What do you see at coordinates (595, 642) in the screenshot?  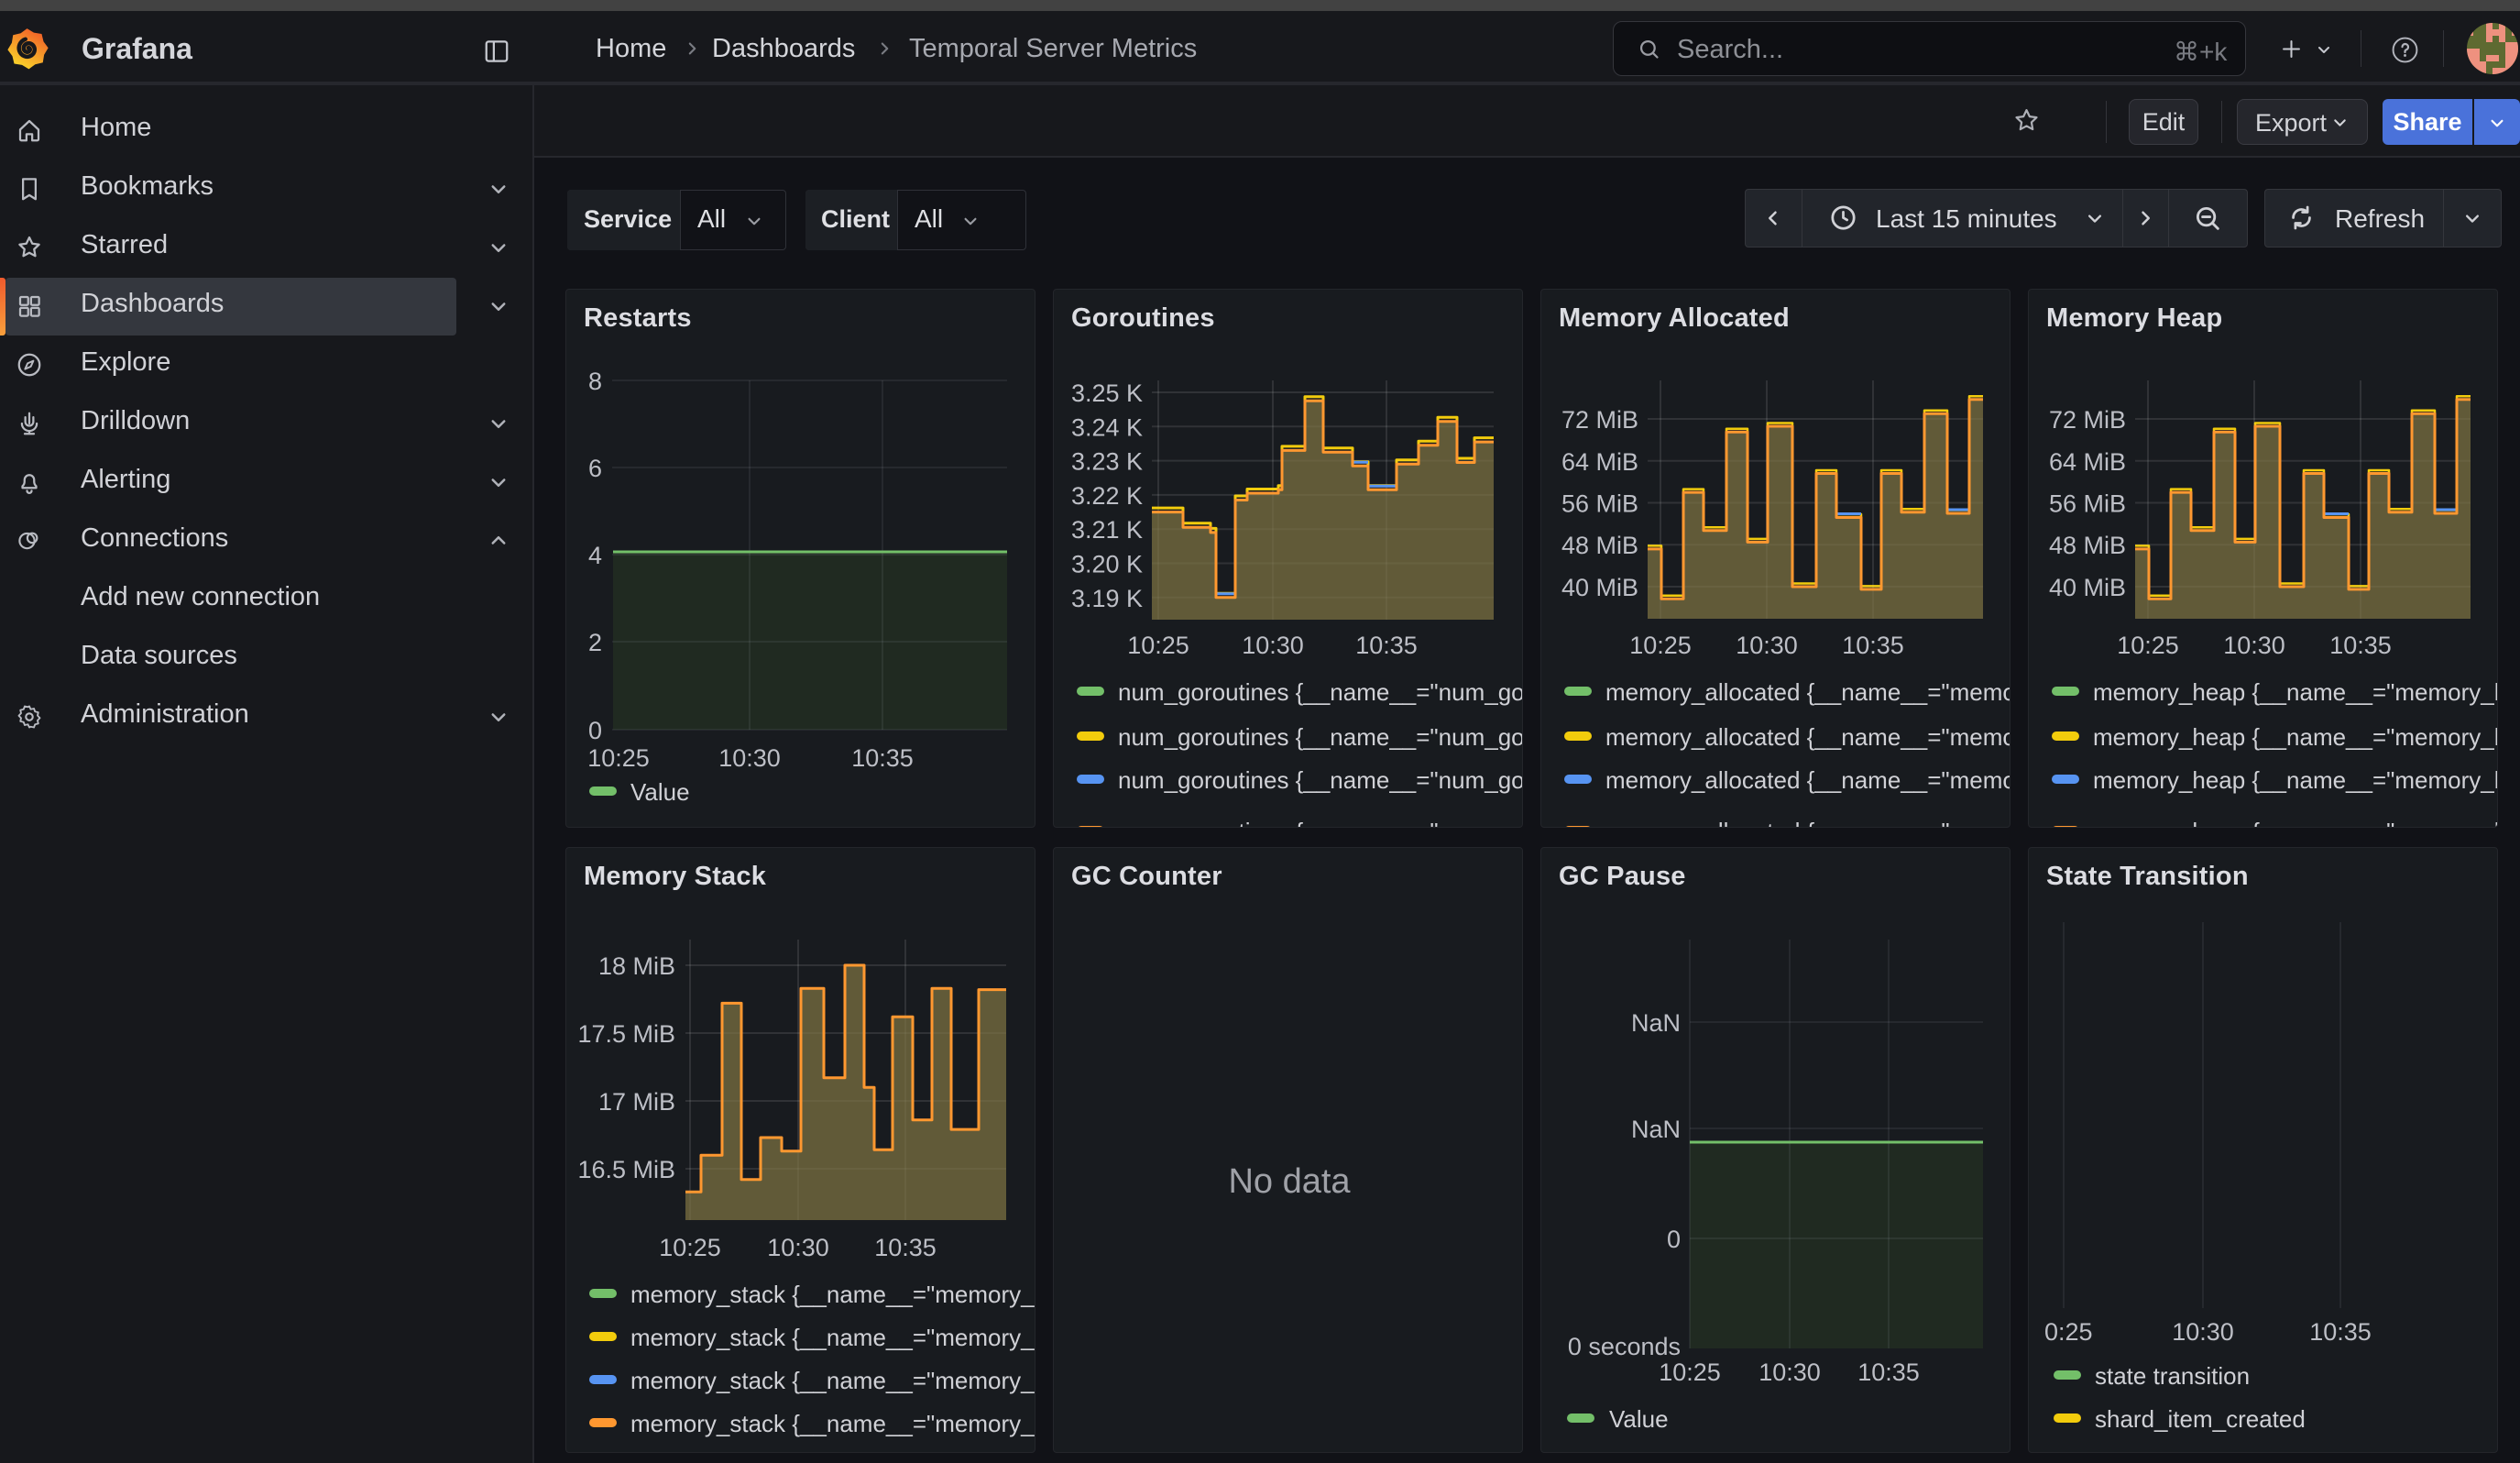 I see `svg-text: 2` at bounding box center [595, 642].